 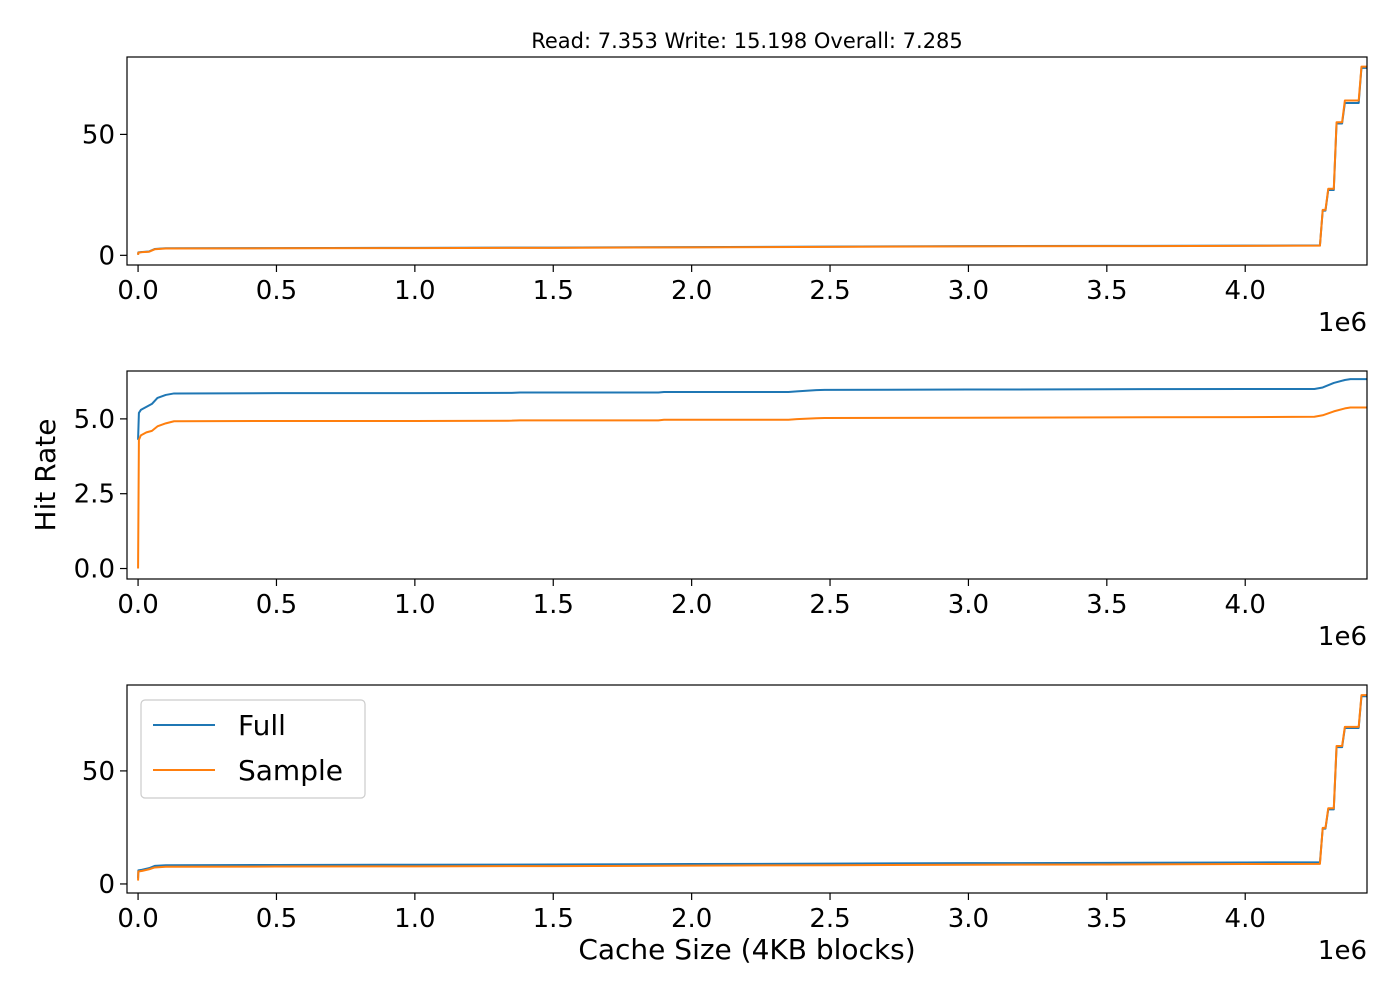 What do you see at coordinates (290, 770) in the screenshot?
I see `legend-entry: Sample` at bounding box center [290, 770].